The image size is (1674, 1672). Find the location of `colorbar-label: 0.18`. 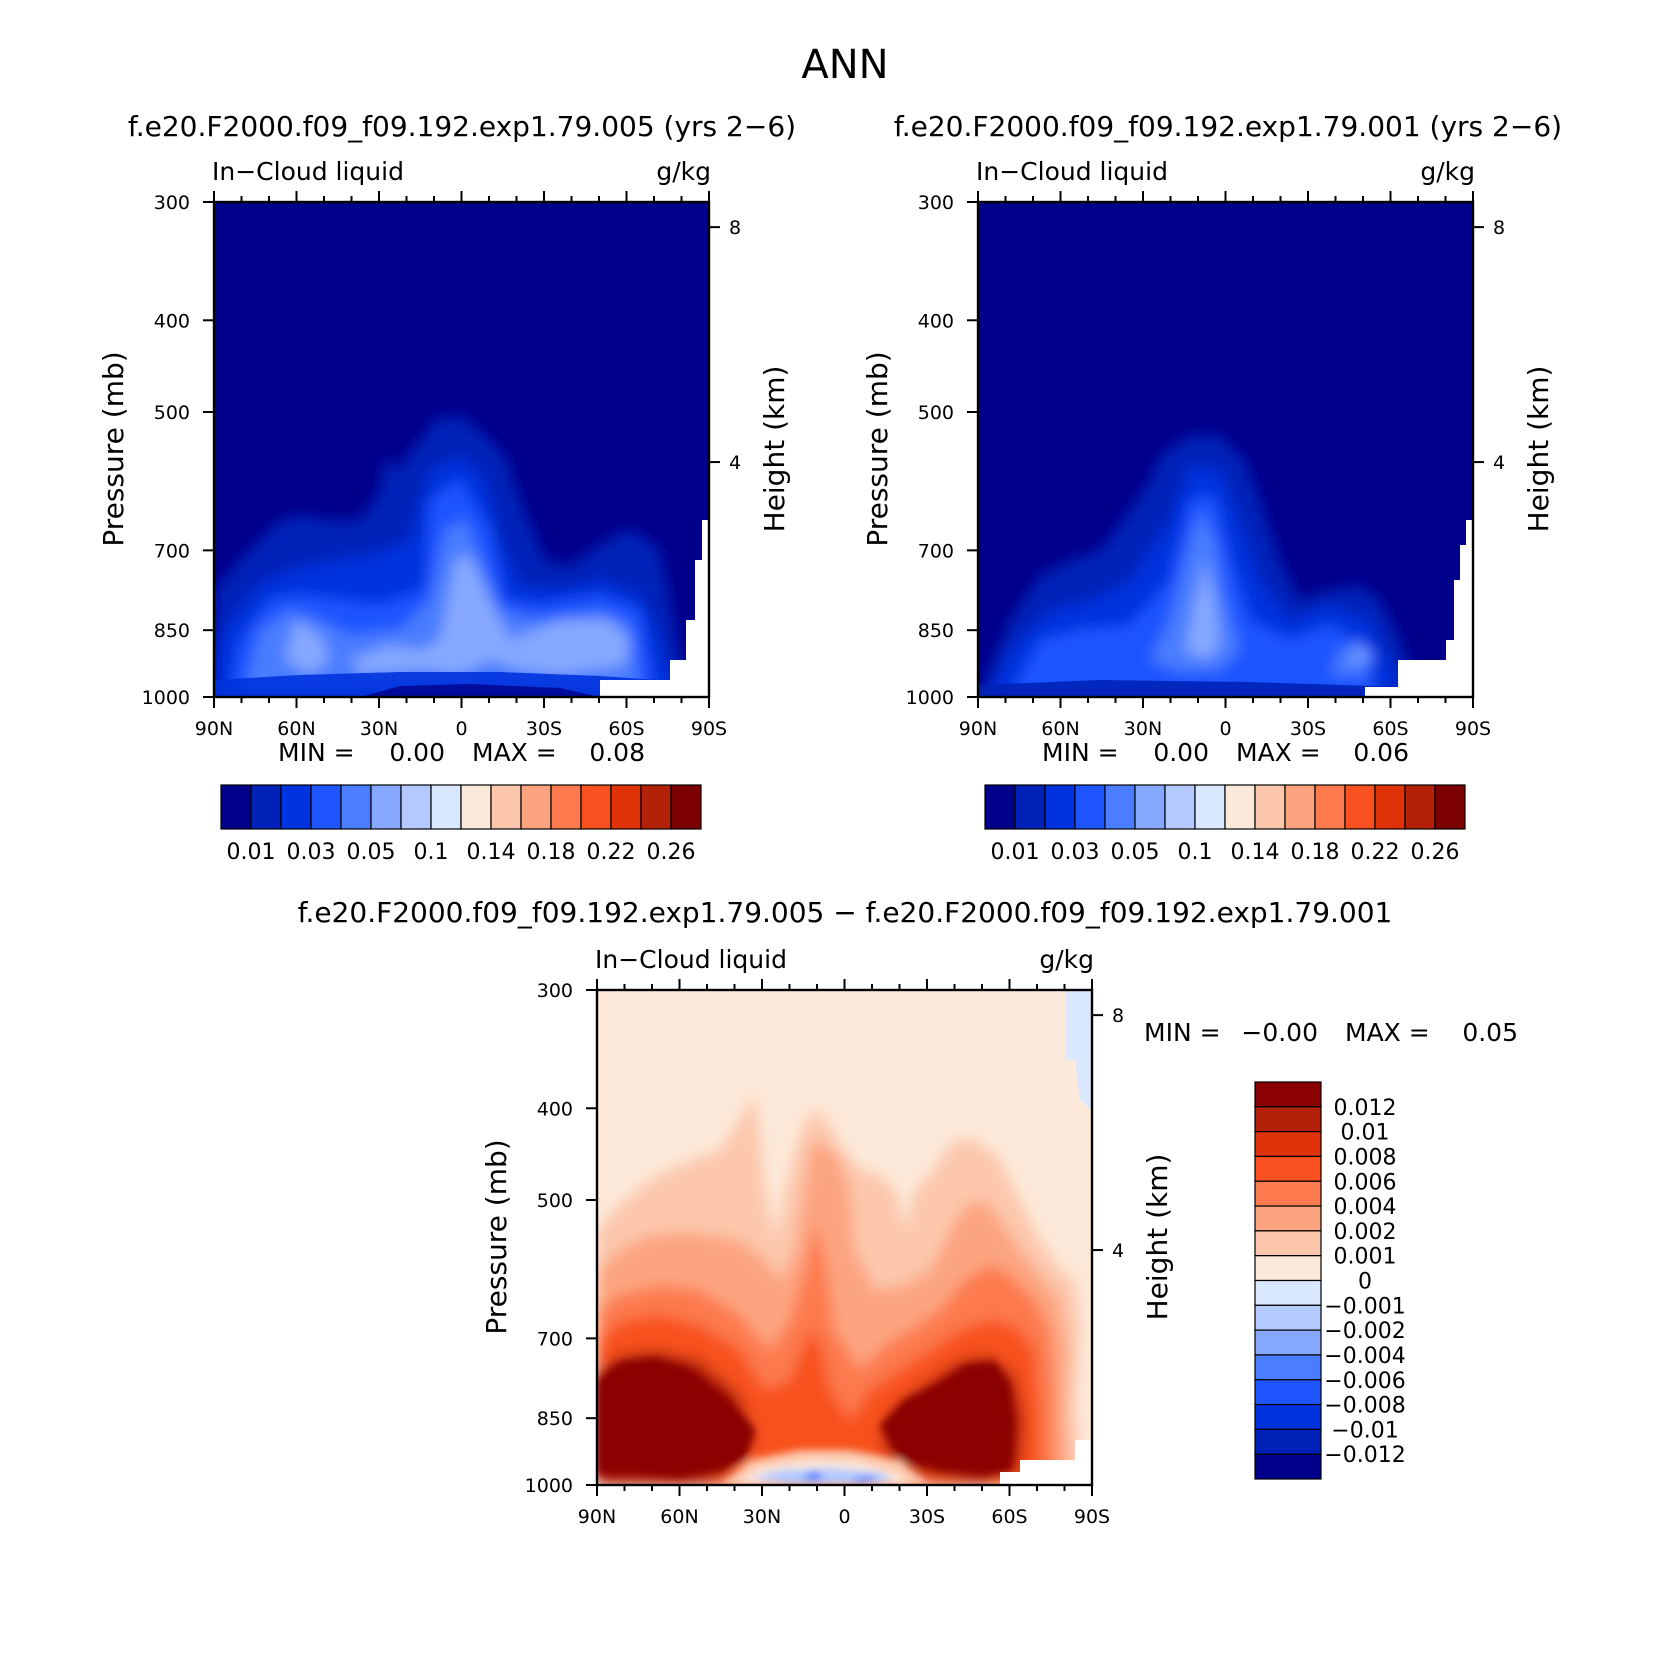

colorbar-label: 0.18 is located at coordinates (1315, 852).